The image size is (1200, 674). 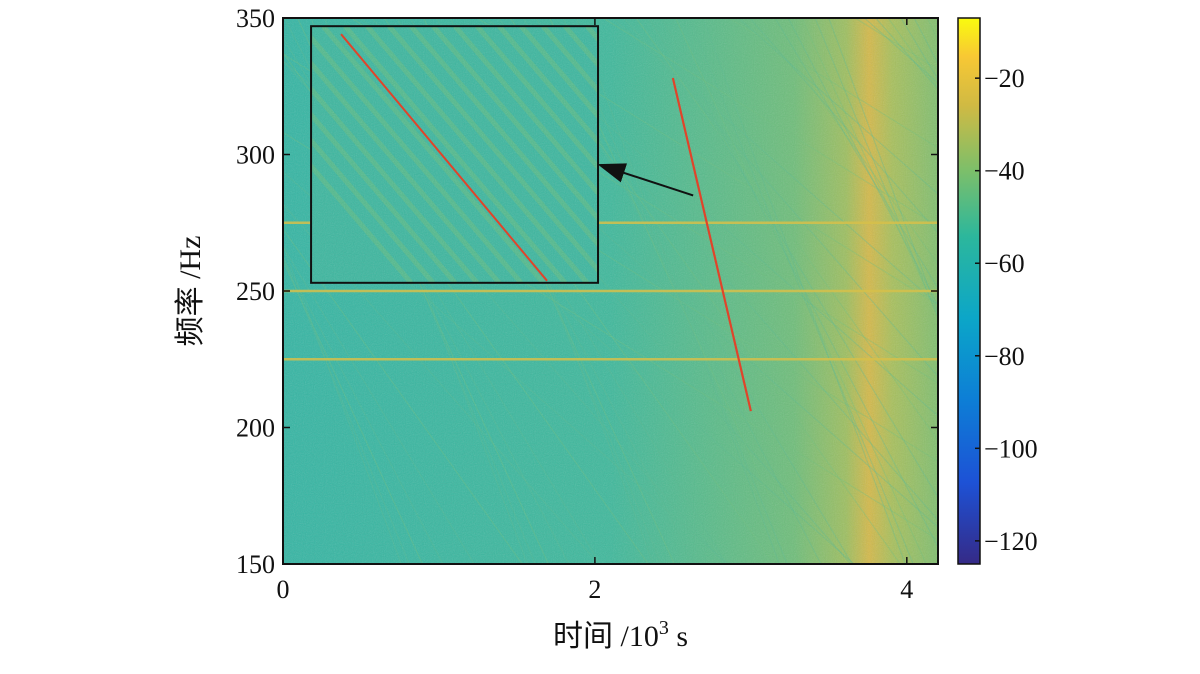 What do you see at coordinates (906, 589) in the screenshot?
I see `x-tick-label: 4` at bounding box center [906, 589].